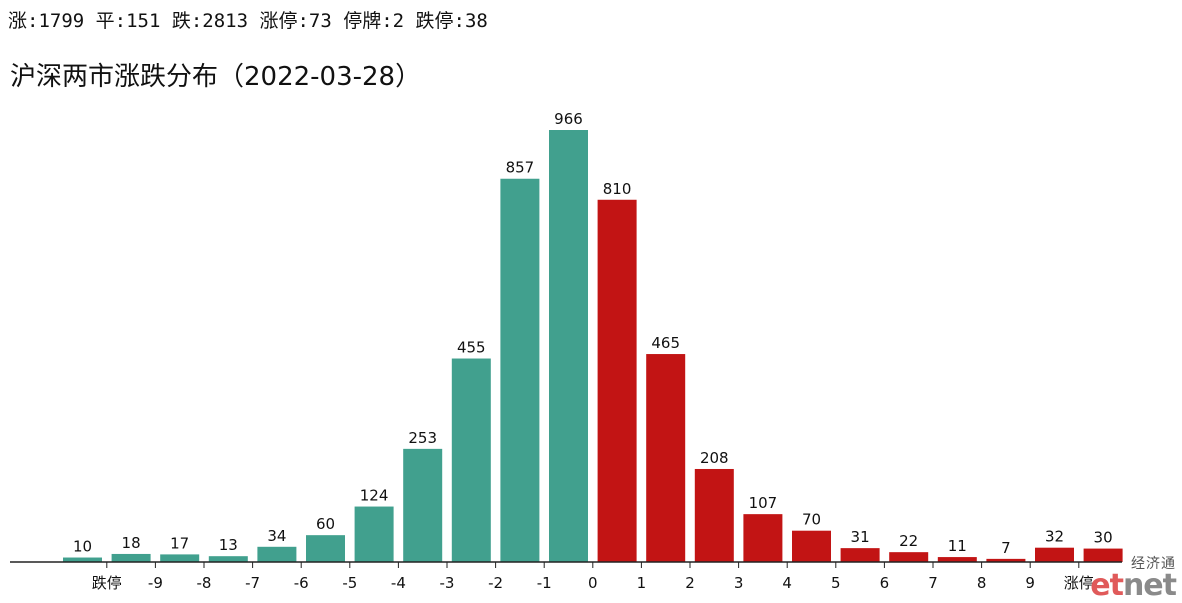 This screenshot has height=603, width=1182. What do you see at coordinates (593, 583) in the screenshot?
I see `x-tick-label: 0` at bounding box center [593, 583].